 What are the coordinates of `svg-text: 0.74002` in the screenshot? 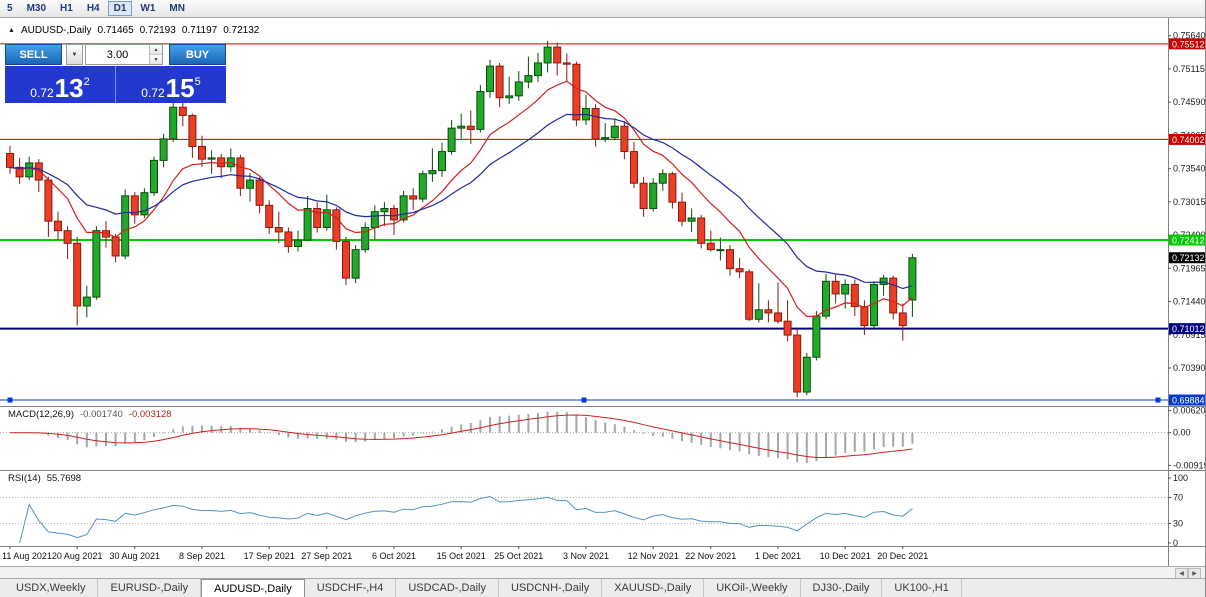 It's located at (1188, 140).